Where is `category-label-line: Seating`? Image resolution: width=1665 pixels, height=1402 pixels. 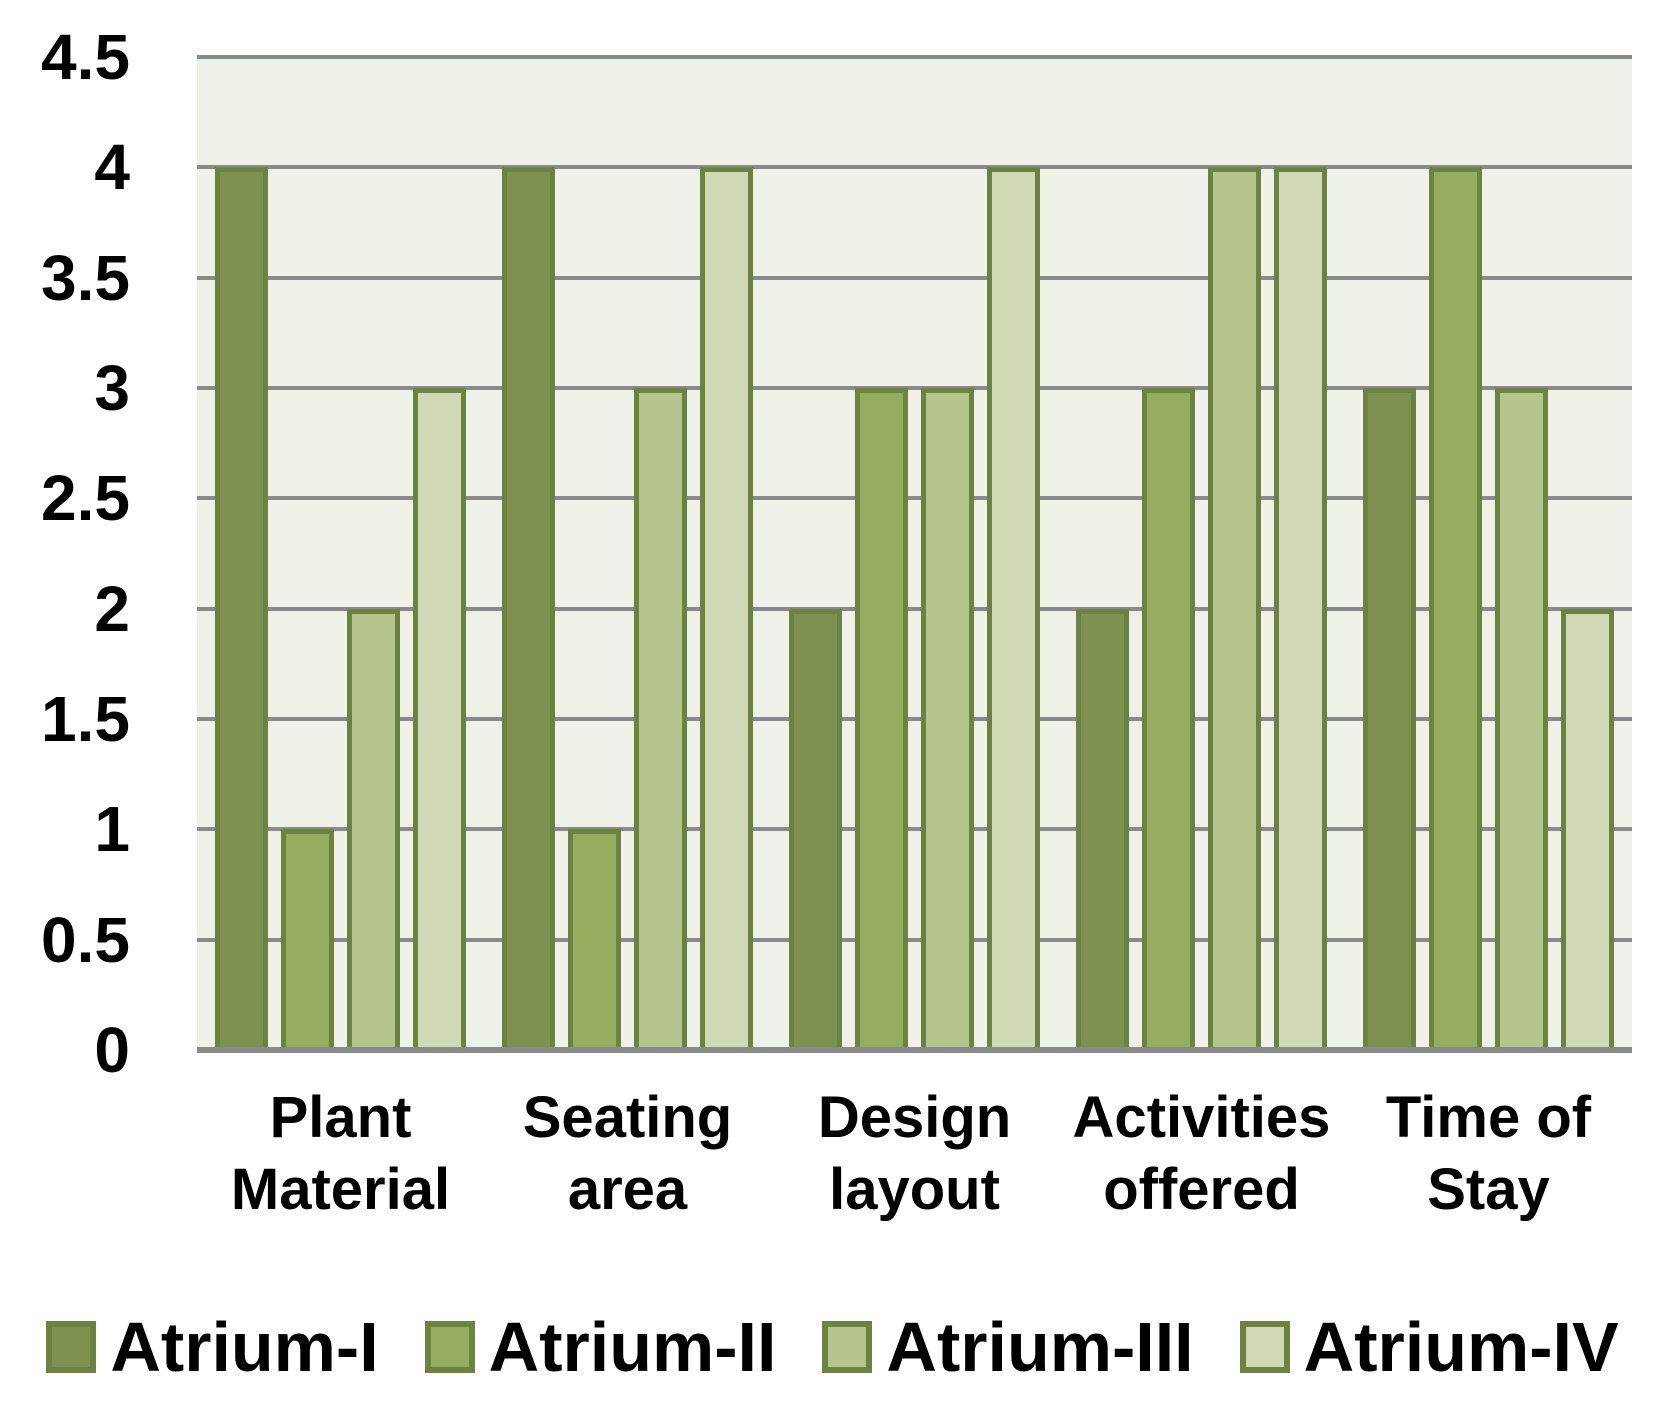
category-label-line: Seating is located at coordinates (627, 1117).